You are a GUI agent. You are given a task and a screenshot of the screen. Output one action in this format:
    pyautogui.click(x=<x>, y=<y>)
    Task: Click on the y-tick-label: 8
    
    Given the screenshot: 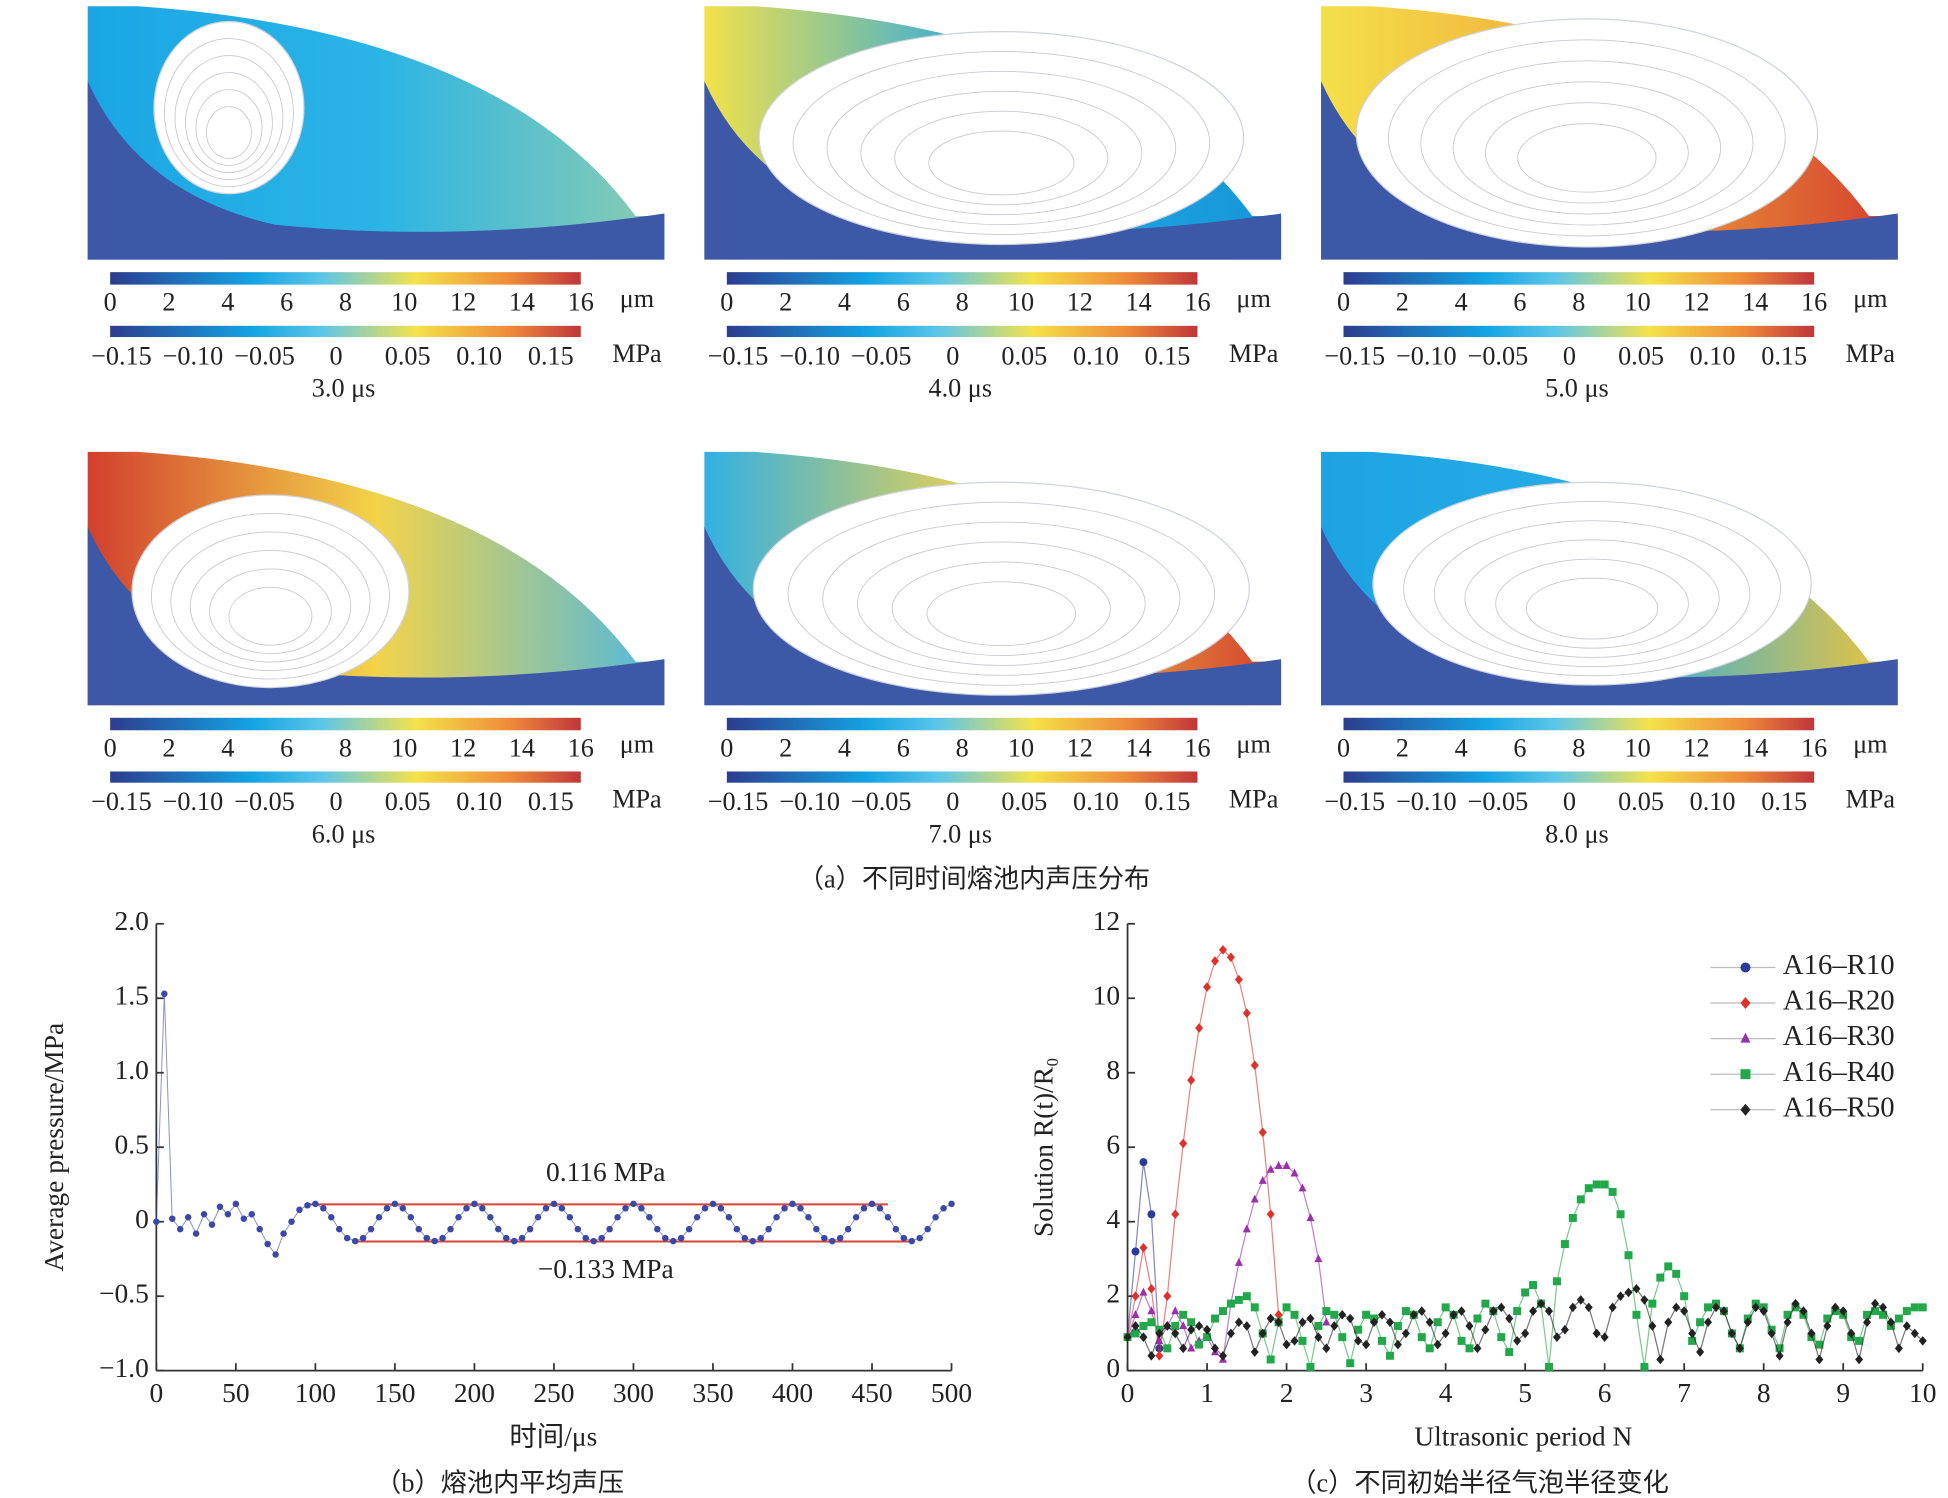 What is the action you would take?
    pyautogui.click(x=1113, y=1070)
    